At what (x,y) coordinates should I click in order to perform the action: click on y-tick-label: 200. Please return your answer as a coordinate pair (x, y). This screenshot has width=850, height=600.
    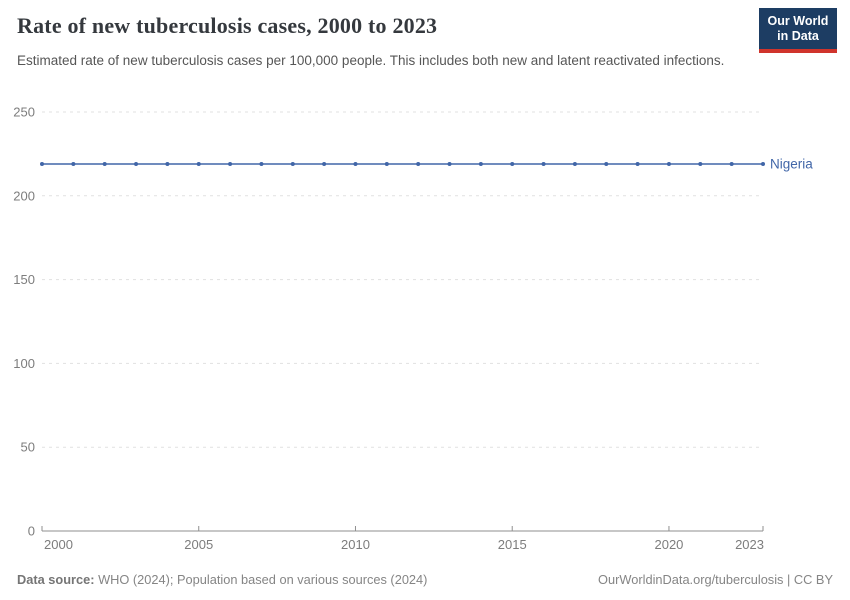
    Looking at the image, I should click on (24, 195).